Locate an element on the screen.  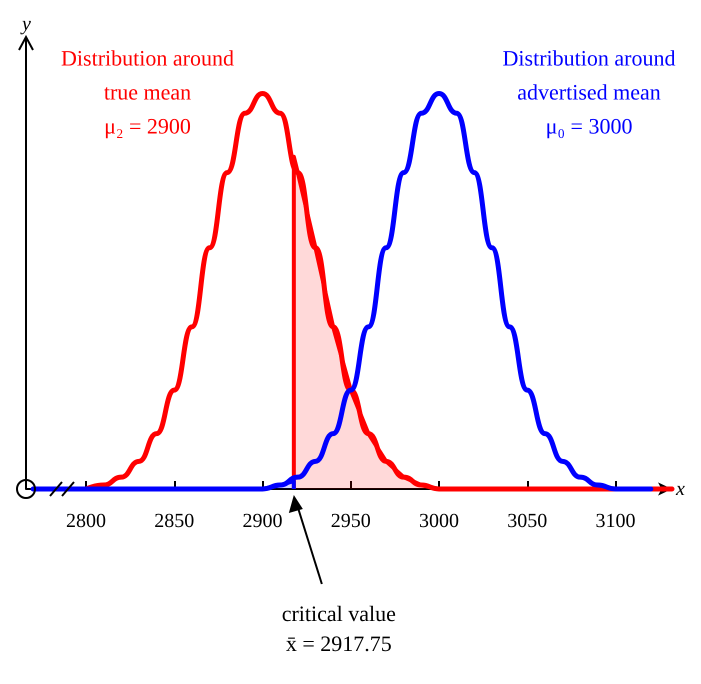
x-tick-label: 2950 is located at coordinates (350, 521).